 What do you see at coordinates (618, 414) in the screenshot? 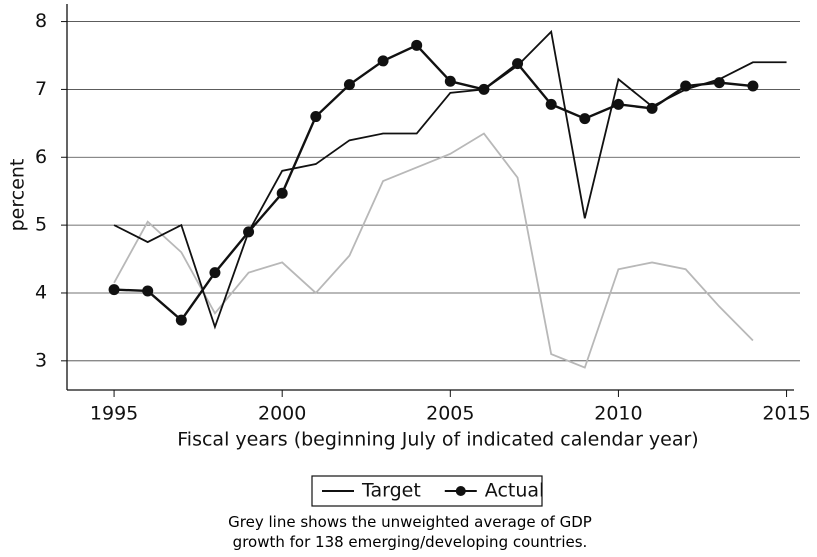
I see `x-tick-label: 2010` at bounding box center [618, 414].